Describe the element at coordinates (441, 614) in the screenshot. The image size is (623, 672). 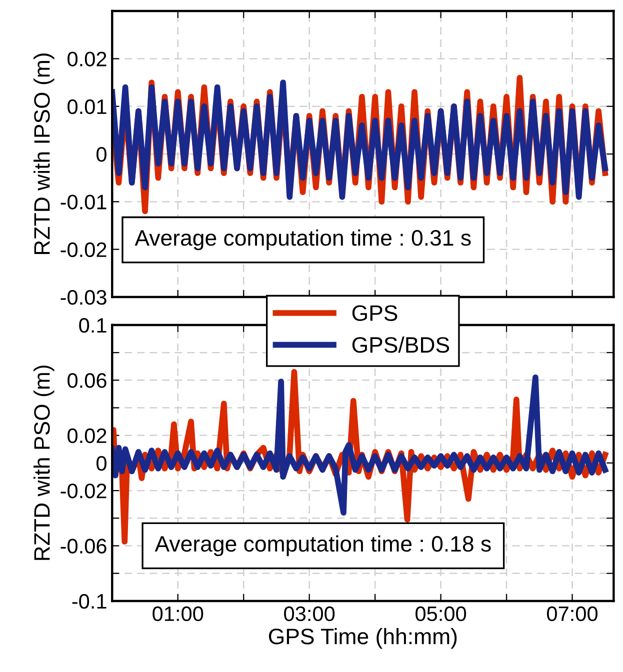
I see `x-tick-label: 05:00` at that location.